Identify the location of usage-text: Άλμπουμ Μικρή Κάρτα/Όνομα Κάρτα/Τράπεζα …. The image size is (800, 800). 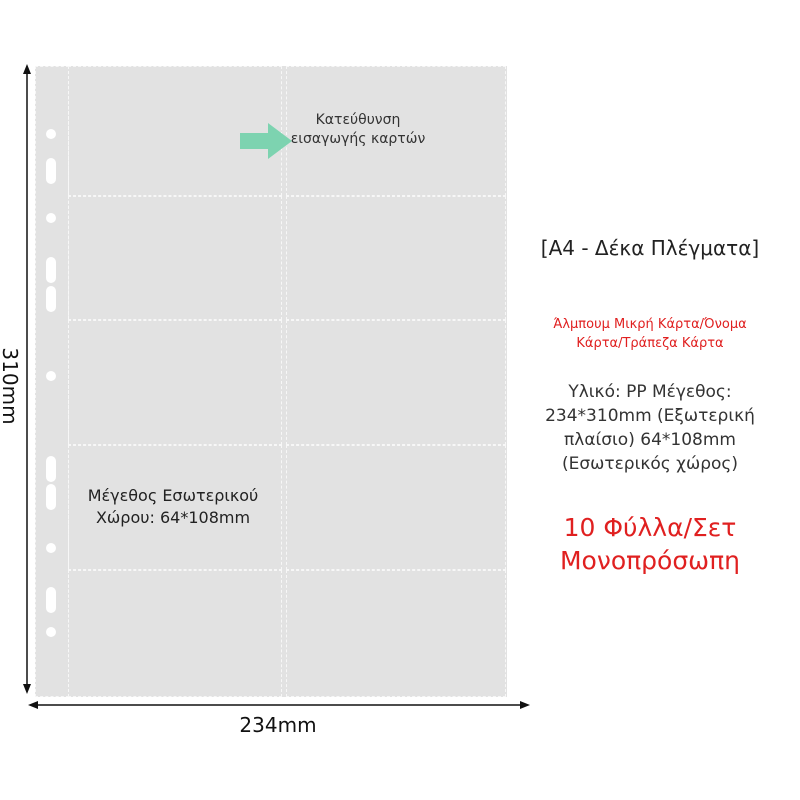
(650, 334).